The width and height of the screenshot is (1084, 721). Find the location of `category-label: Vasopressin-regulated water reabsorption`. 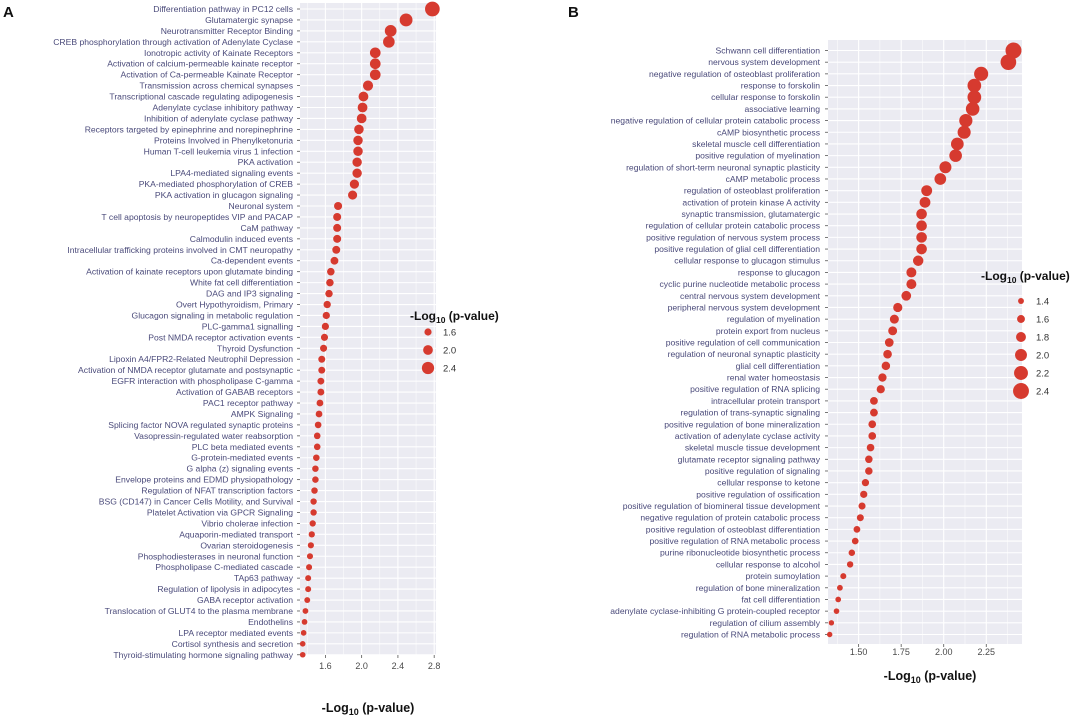

category-label: Vasopressin-regulated water reabsorption is located at coordinates (213, 436).